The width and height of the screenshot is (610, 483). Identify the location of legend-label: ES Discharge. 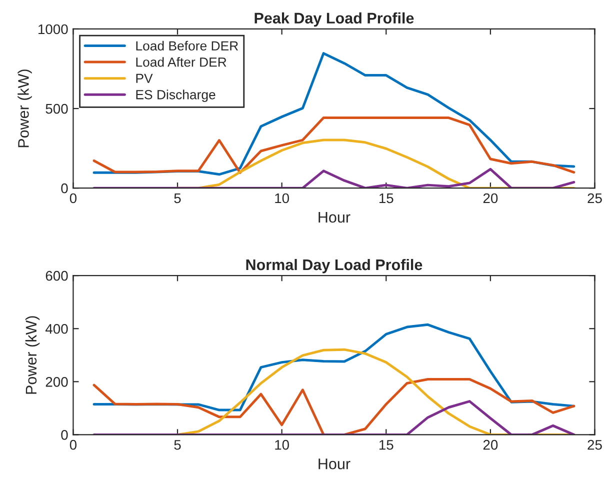
(176, 96).